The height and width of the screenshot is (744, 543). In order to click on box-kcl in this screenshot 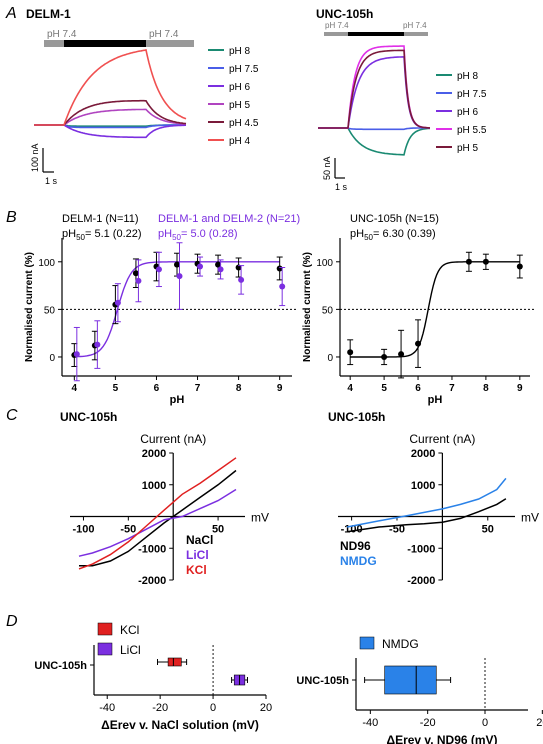, I will do `click(174, 662)`.